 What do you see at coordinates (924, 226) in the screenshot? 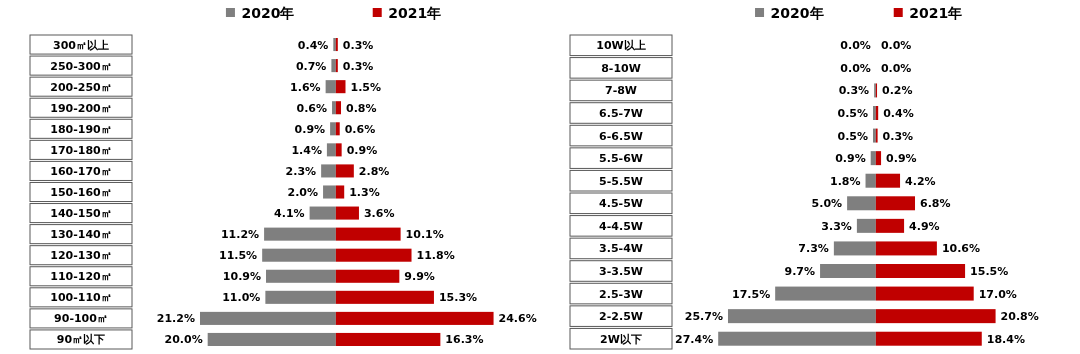
I see `data-label: 4.9%` at bounding box center [924, 226].